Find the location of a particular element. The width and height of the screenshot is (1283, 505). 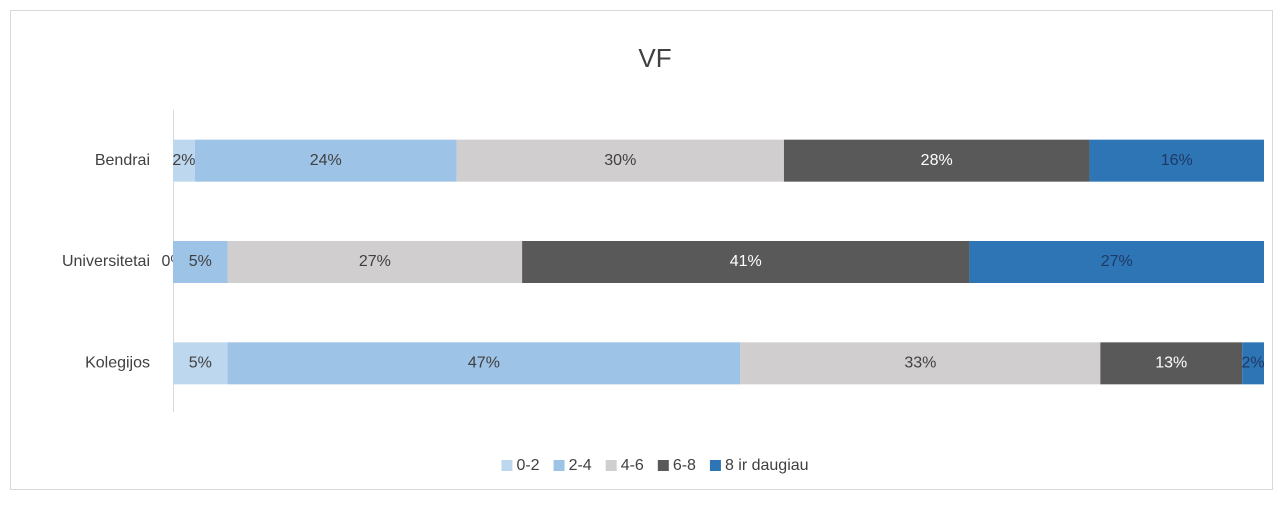

y-tick-label: Kolegijos is located at coordinates (117, 363).